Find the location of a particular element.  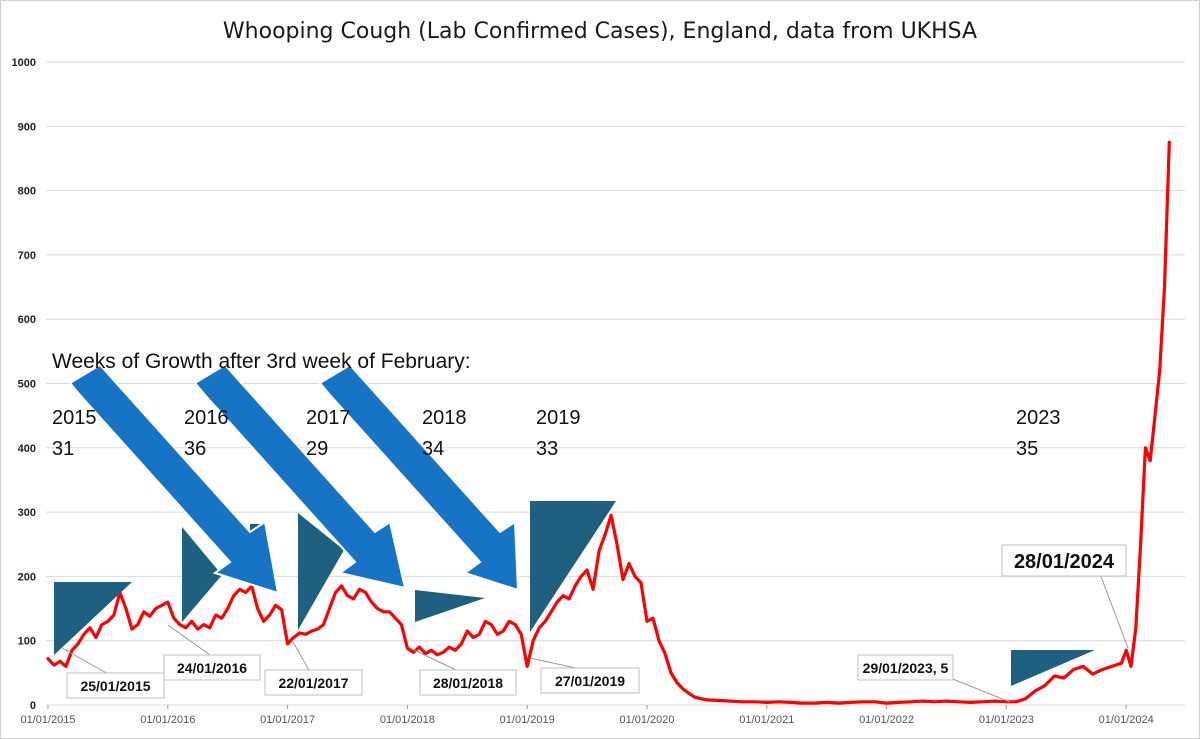

y-tick-label: 900 is located at coordinates (27, 127).